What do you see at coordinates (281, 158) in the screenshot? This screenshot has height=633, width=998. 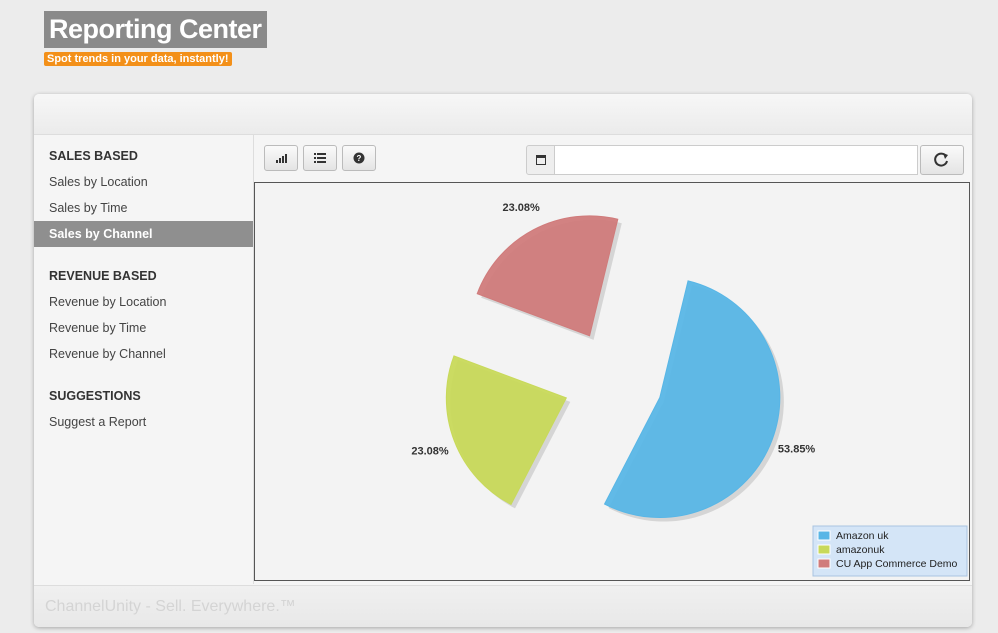 I see `chart-view-button` at bounding box center [281, 158].